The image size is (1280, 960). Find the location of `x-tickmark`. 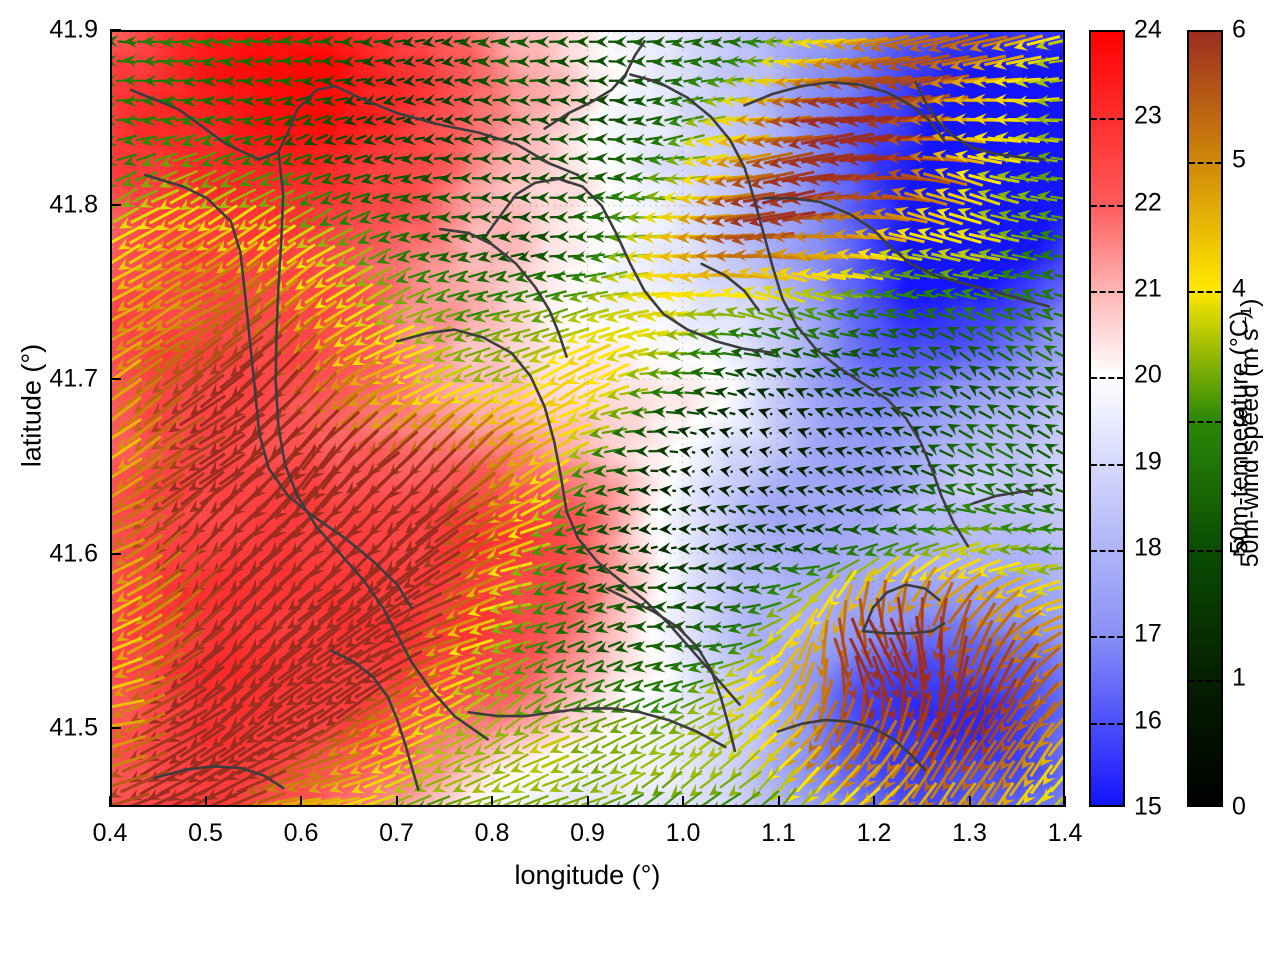

x-tickmark is located at coordinates (874, 801).